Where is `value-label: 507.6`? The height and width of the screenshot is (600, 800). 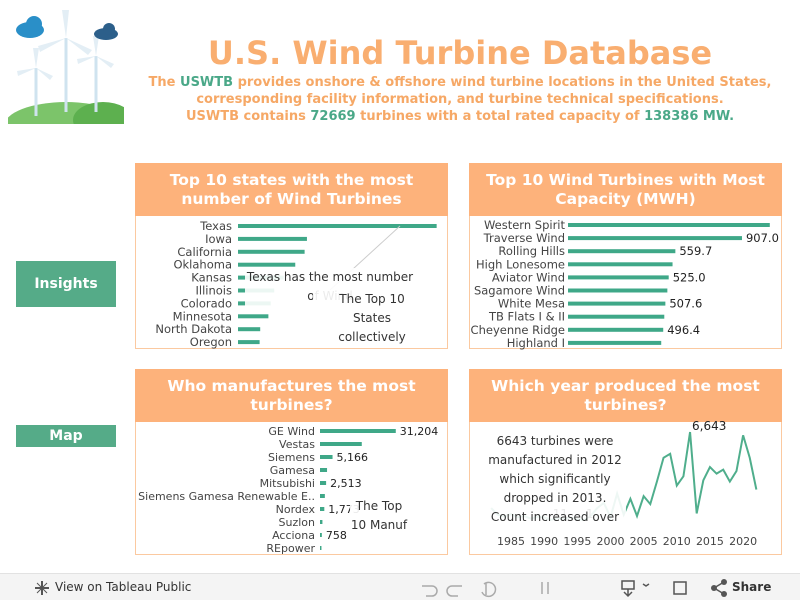
value-label: 507.6 is located at coordinates (685, 304).